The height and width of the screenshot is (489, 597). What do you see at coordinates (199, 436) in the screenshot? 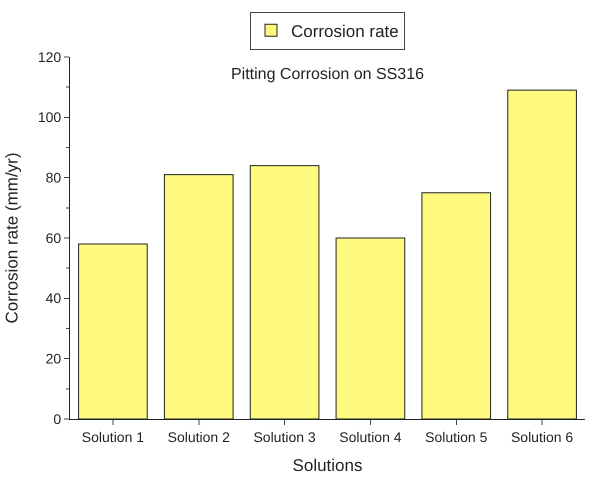
I see `x-tick-label: Solution 2` at bounding box center [199, 436].